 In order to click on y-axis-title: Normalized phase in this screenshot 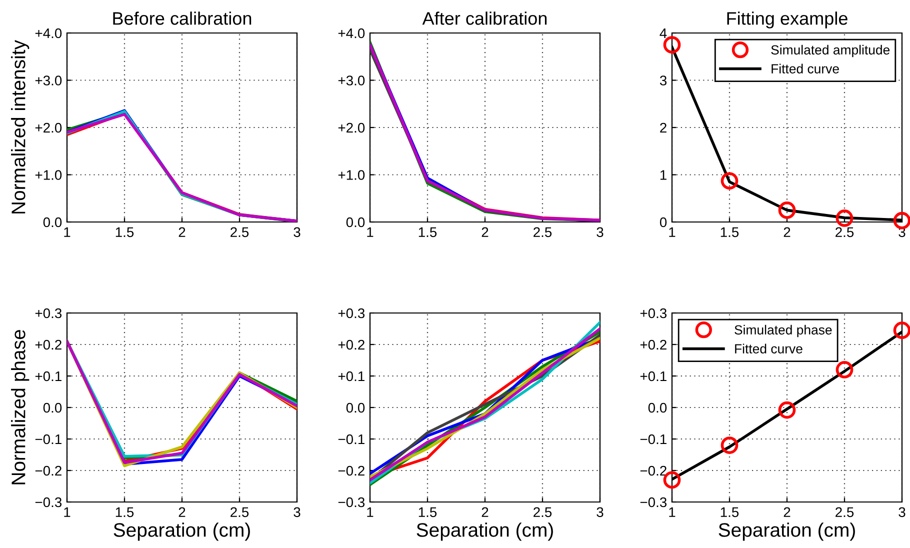, I will do `click(20, 407)`.